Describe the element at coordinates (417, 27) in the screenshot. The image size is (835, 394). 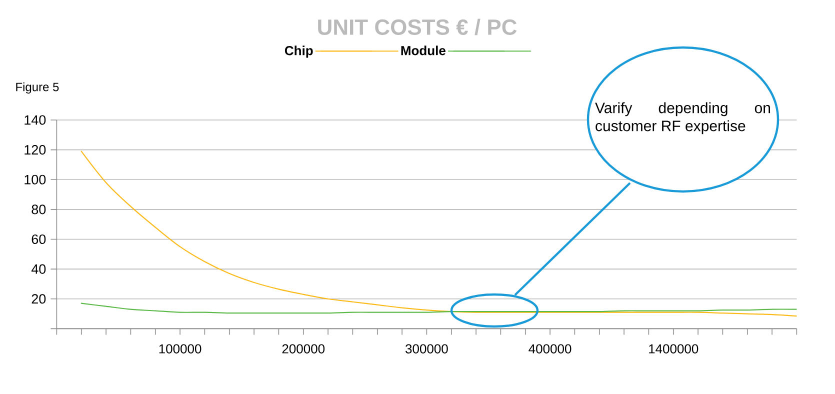
I see `chart-title: UNIT COSTS € / PC` at that location.